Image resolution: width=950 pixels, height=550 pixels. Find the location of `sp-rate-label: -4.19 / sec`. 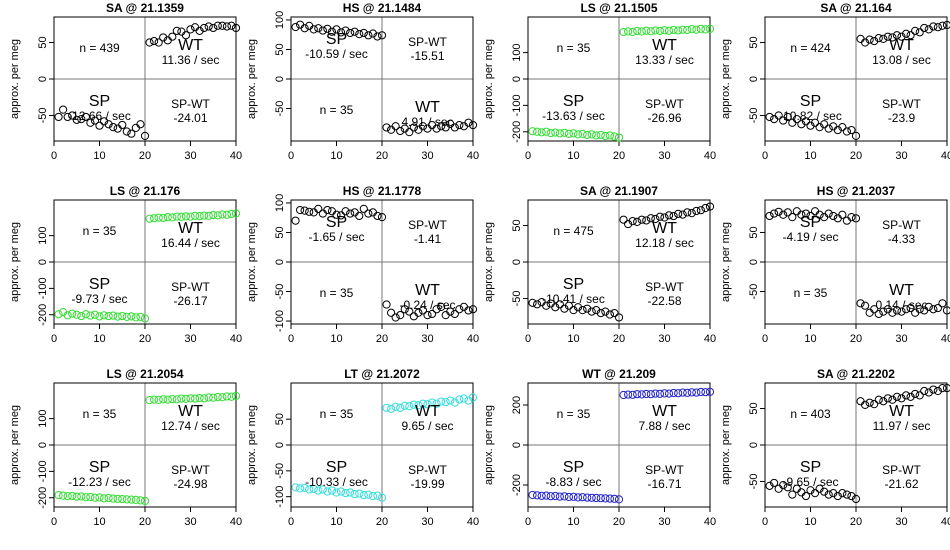

sp-rate-label: -4.19 / sec is located at coordinates (810, 237).